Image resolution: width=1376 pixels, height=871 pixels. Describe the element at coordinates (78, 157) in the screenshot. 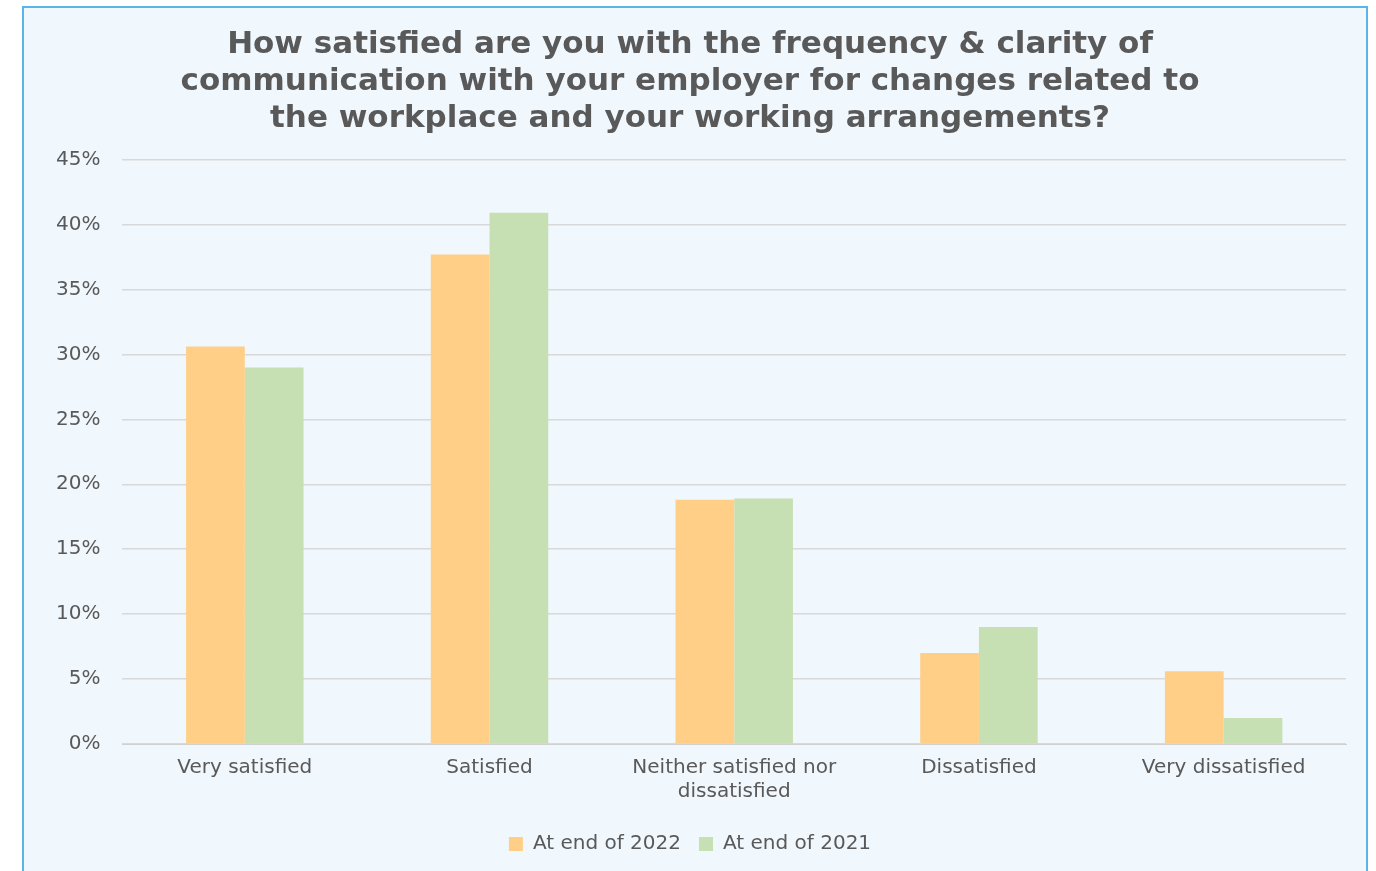

I see `y-tick-label: 45%` at that location.